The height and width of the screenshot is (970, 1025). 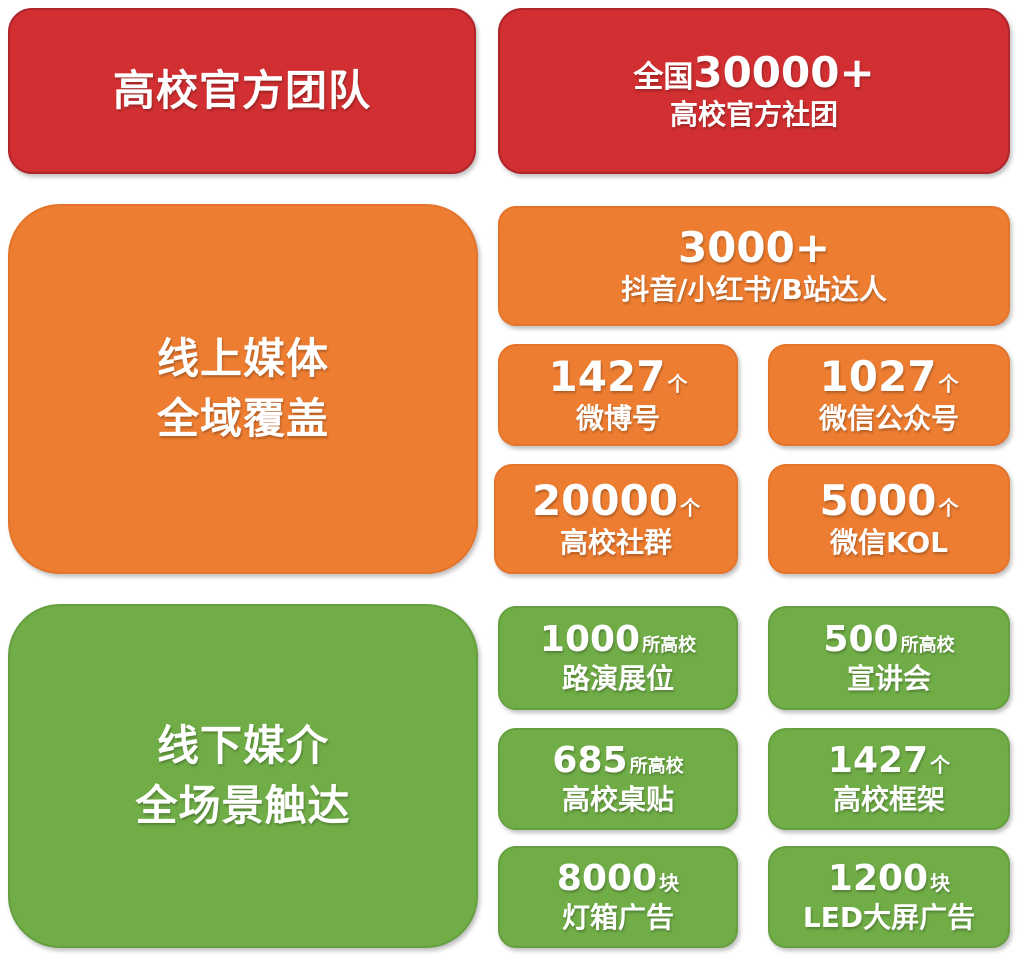 I want to click on offline-stat-number: 8000, so click(x=607, y=878).